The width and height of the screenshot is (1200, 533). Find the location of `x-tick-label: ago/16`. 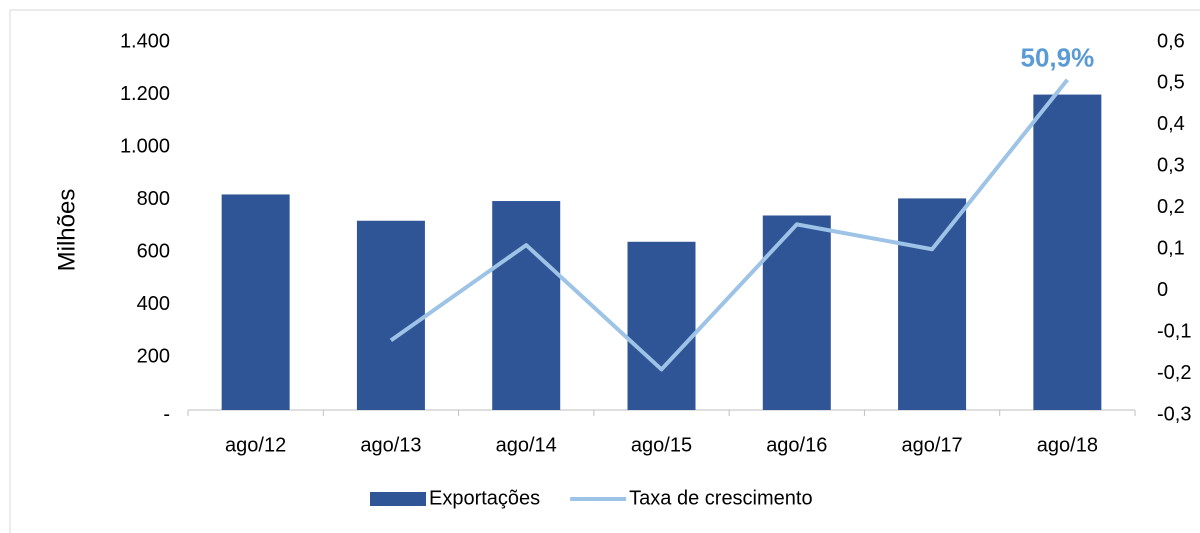

x-tick-label: ago/16 is located at coordinates (796, 445).